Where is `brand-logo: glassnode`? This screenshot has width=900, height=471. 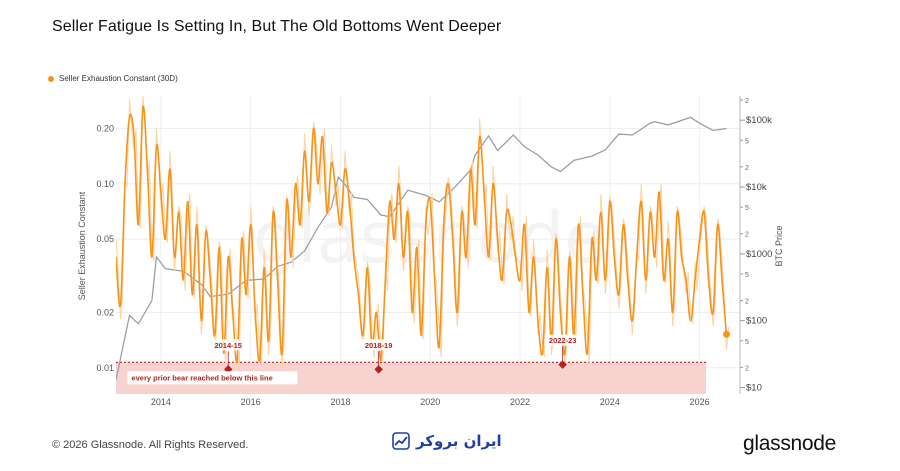
brand-logo: glassnode is located at coordinates (790, 443).